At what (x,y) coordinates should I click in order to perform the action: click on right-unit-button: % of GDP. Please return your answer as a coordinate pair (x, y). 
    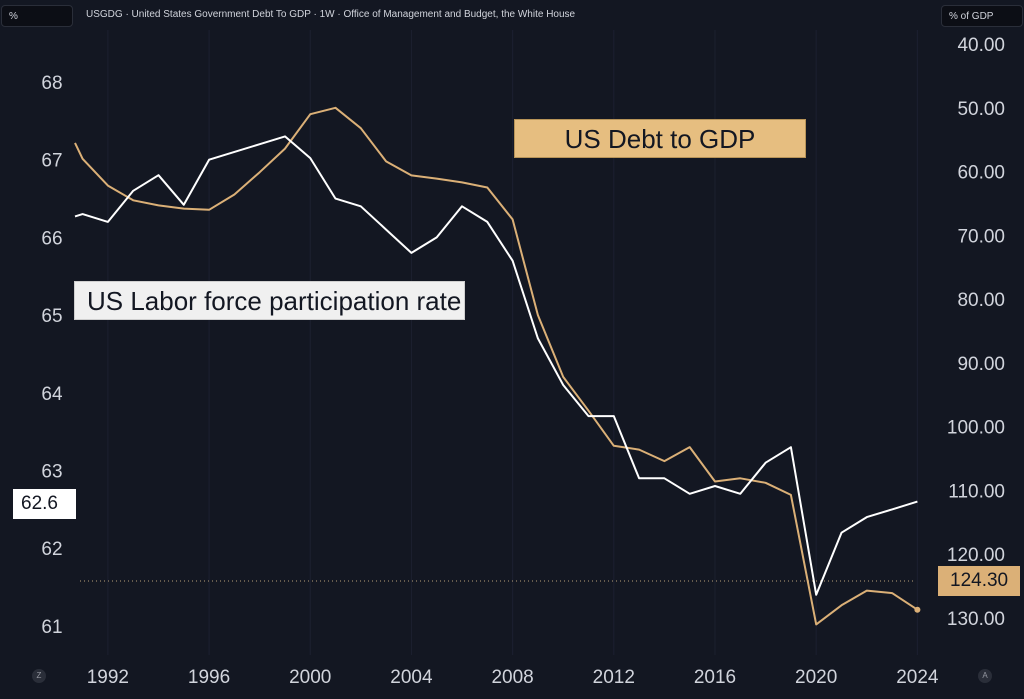
    Looking at the image, I should click on (982, 16).